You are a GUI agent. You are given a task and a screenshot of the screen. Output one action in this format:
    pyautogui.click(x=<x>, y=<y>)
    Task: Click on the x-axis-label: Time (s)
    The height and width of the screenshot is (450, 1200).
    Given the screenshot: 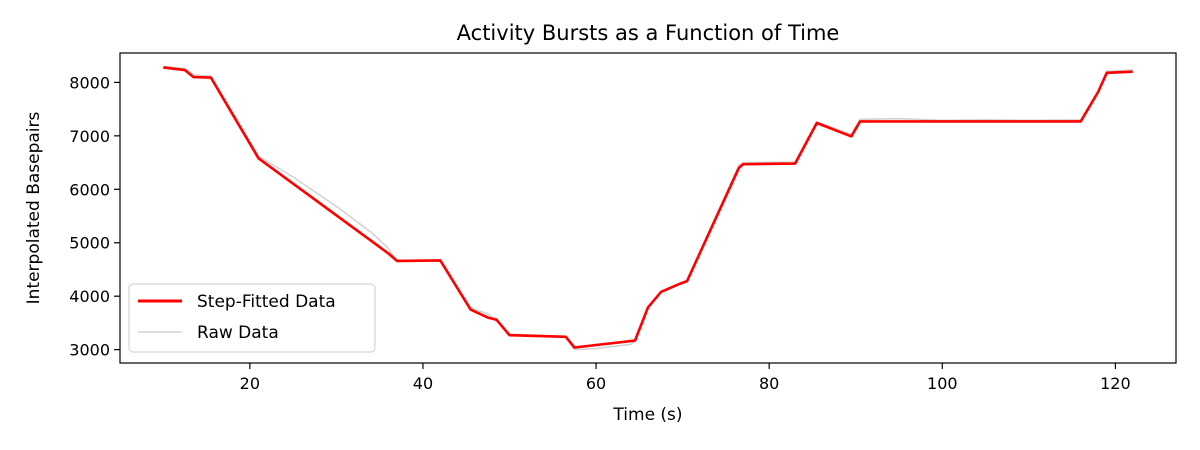 What is the action you would take?
    pyautogui.click(x=647, y=415)
    